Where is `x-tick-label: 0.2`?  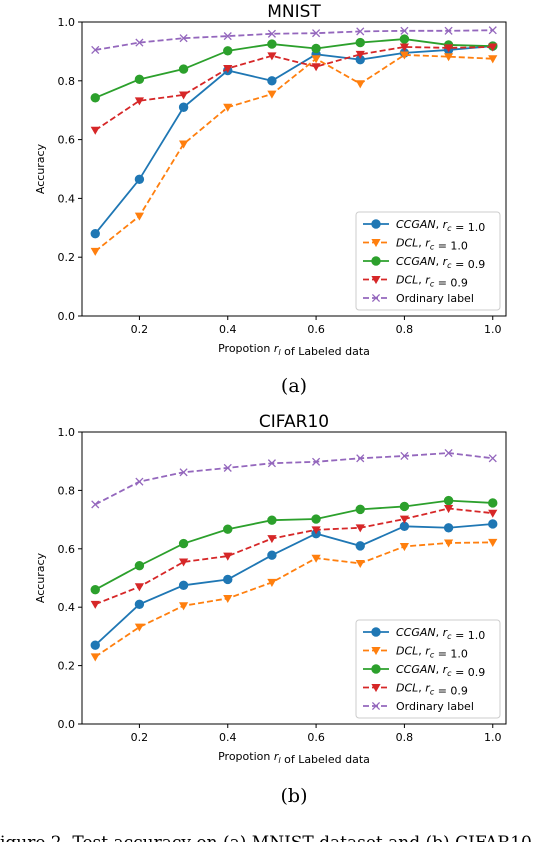 x-tick-label: 0.2 is located at coordinates (140, 737).